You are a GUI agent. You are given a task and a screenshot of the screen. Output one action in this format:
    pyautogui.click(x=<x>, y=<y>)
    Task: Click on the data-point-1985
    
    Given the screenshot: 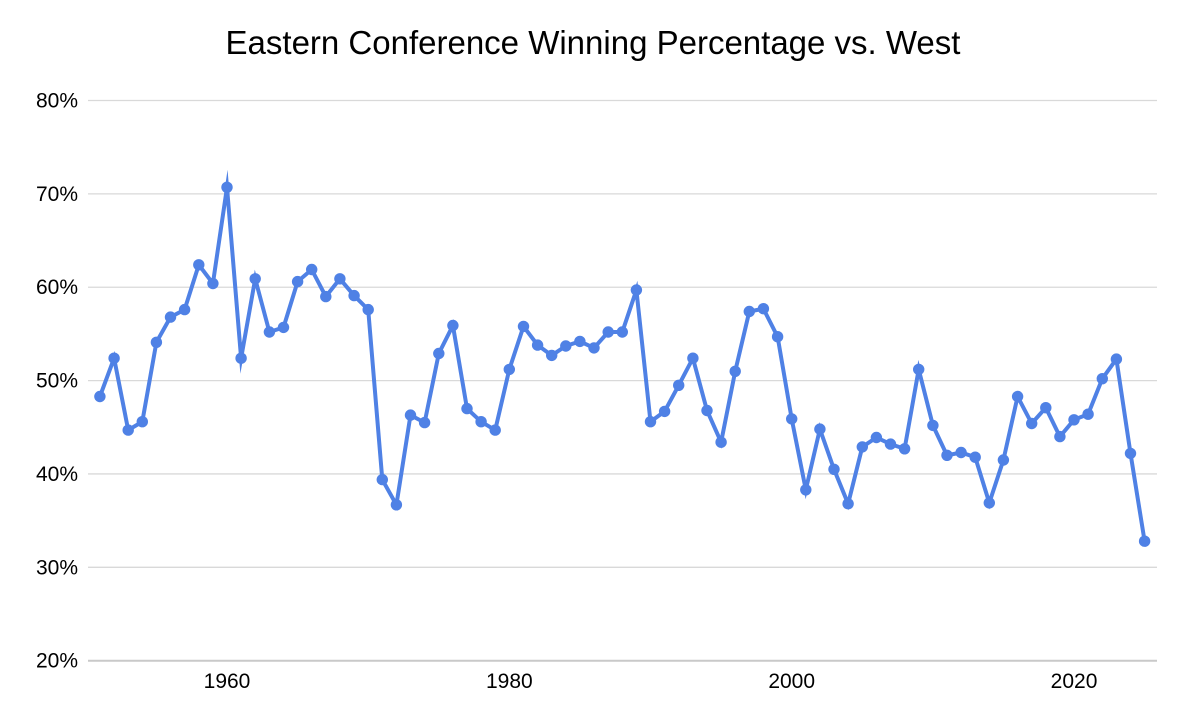 What is the action you would take?
    pyautogui.click(x=580, y=341)
    